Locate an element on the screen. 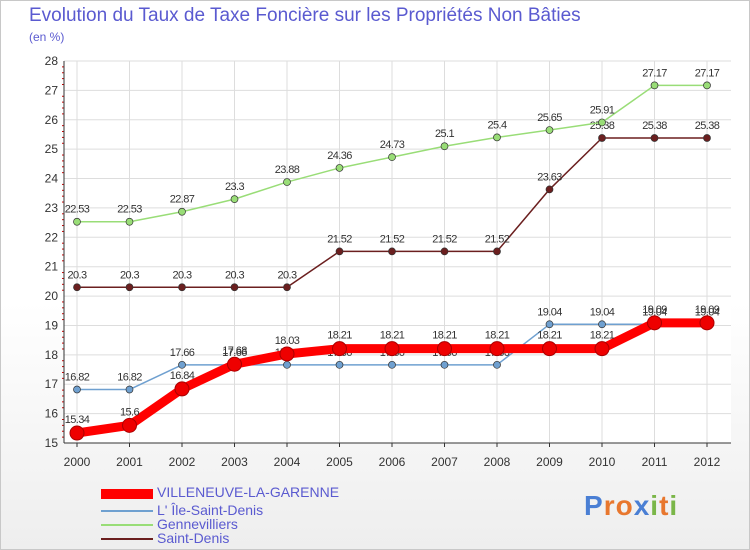 Image resolution: width=750 pixels, height=550 pixels. data-label-gennevilliers: 24.36 is located at coordinates (339, 156).